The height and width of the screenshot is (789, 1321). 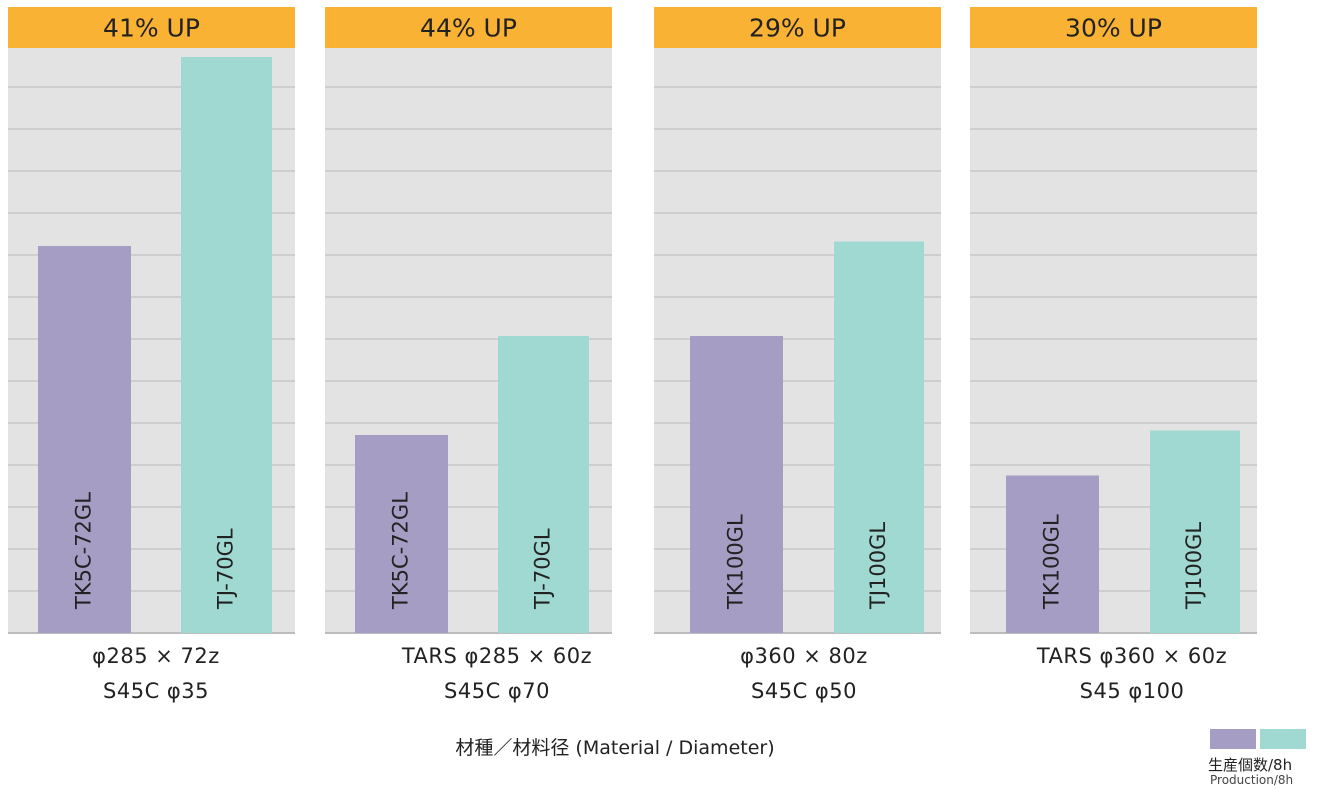 What do you see at coordinates (497, 691) in the screenshot?
I see `material-caption: S45C φ70` at bounding box center [497, 691].